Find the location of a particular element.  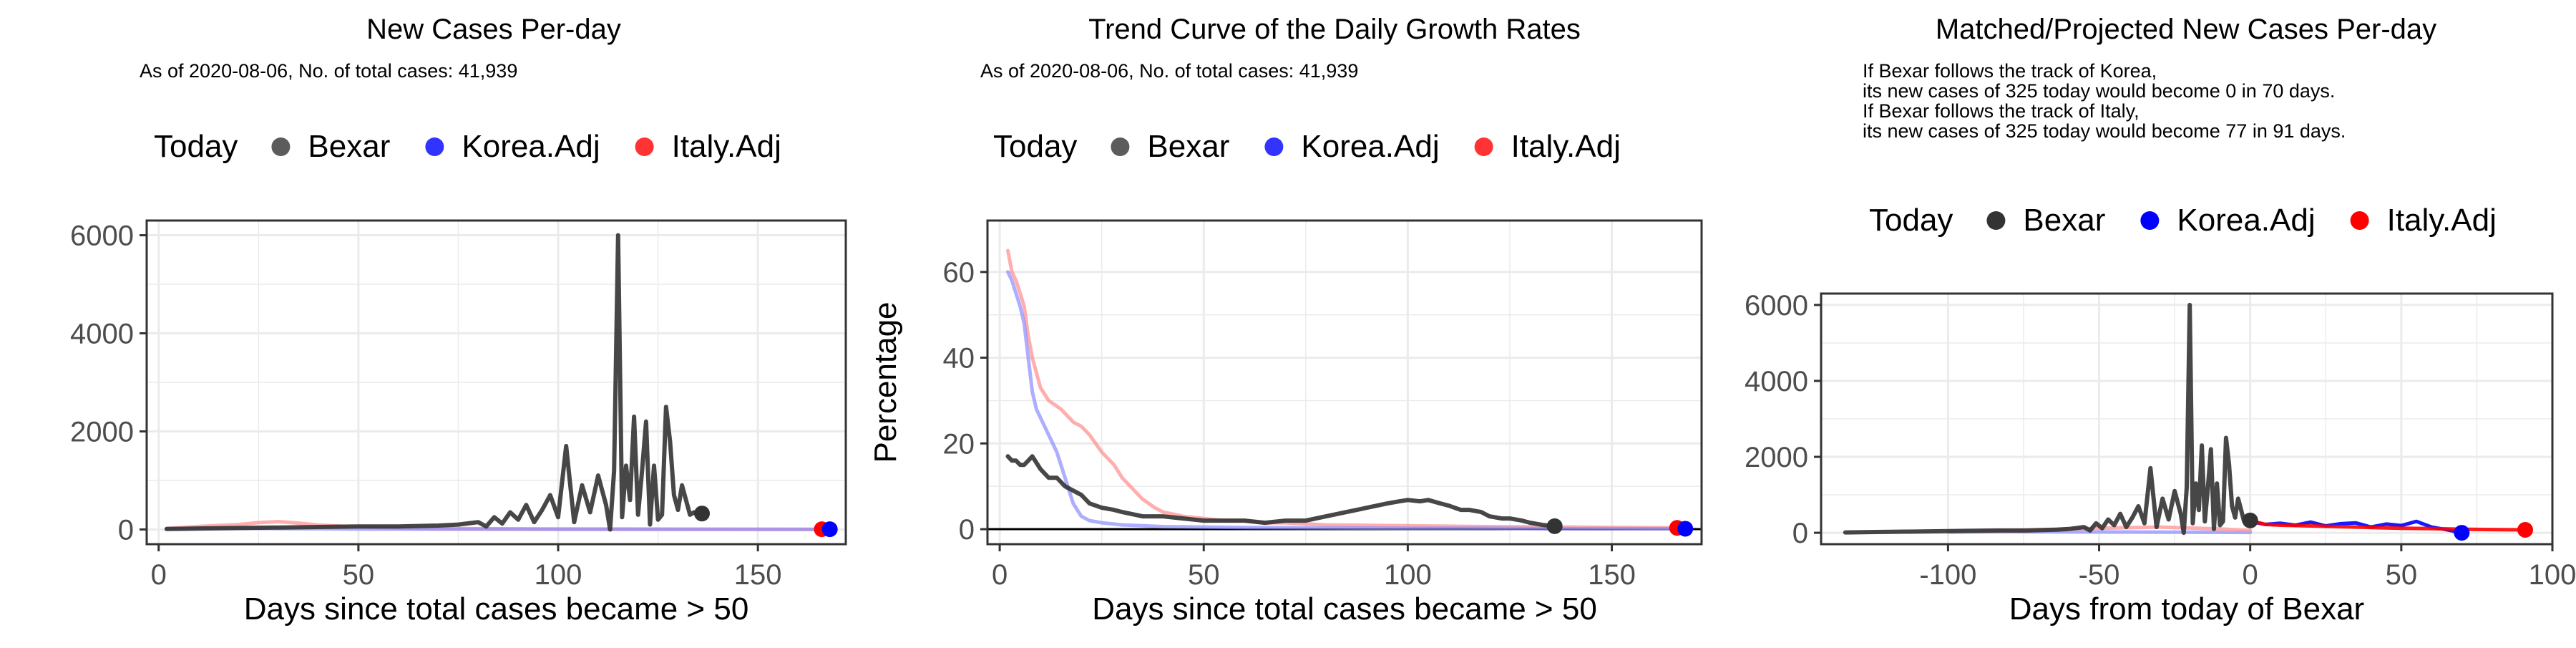

annotation-line: If Bexar follows the track of Korea, is located at coordinates (2010, 71).